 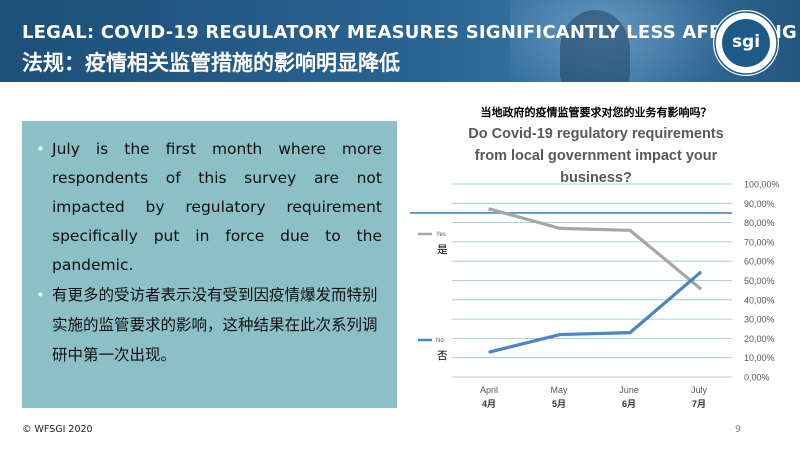 What do you see at coordinates (759, 262) in the screenshot?
I see `y-tick-label: 60,00%` at bounding box center [759, 262].